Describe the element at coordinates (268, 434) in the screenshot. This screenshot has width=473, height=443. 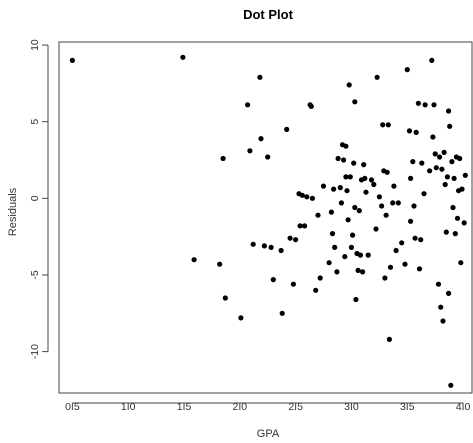
I see `x-axis-label: GPA` at that location.